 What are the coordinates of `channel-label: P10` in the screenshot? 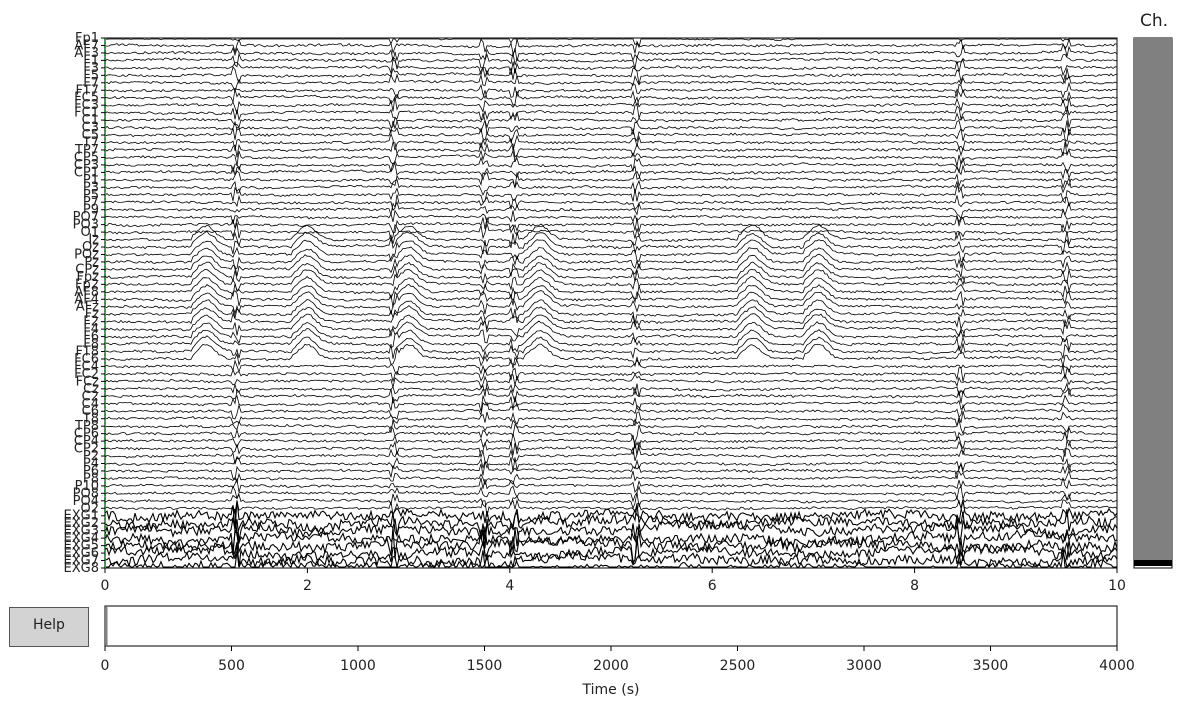 It's located at (87, 486).